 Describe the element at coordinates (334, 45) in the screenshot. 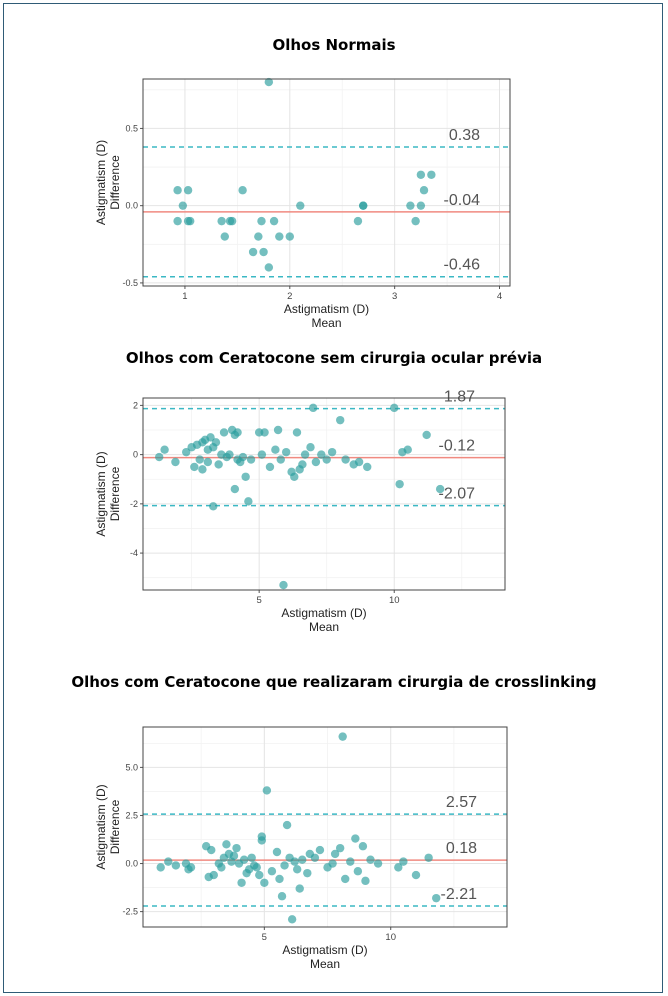

I see `chart-title-normal-eyes: Olhos Normais` at that location.